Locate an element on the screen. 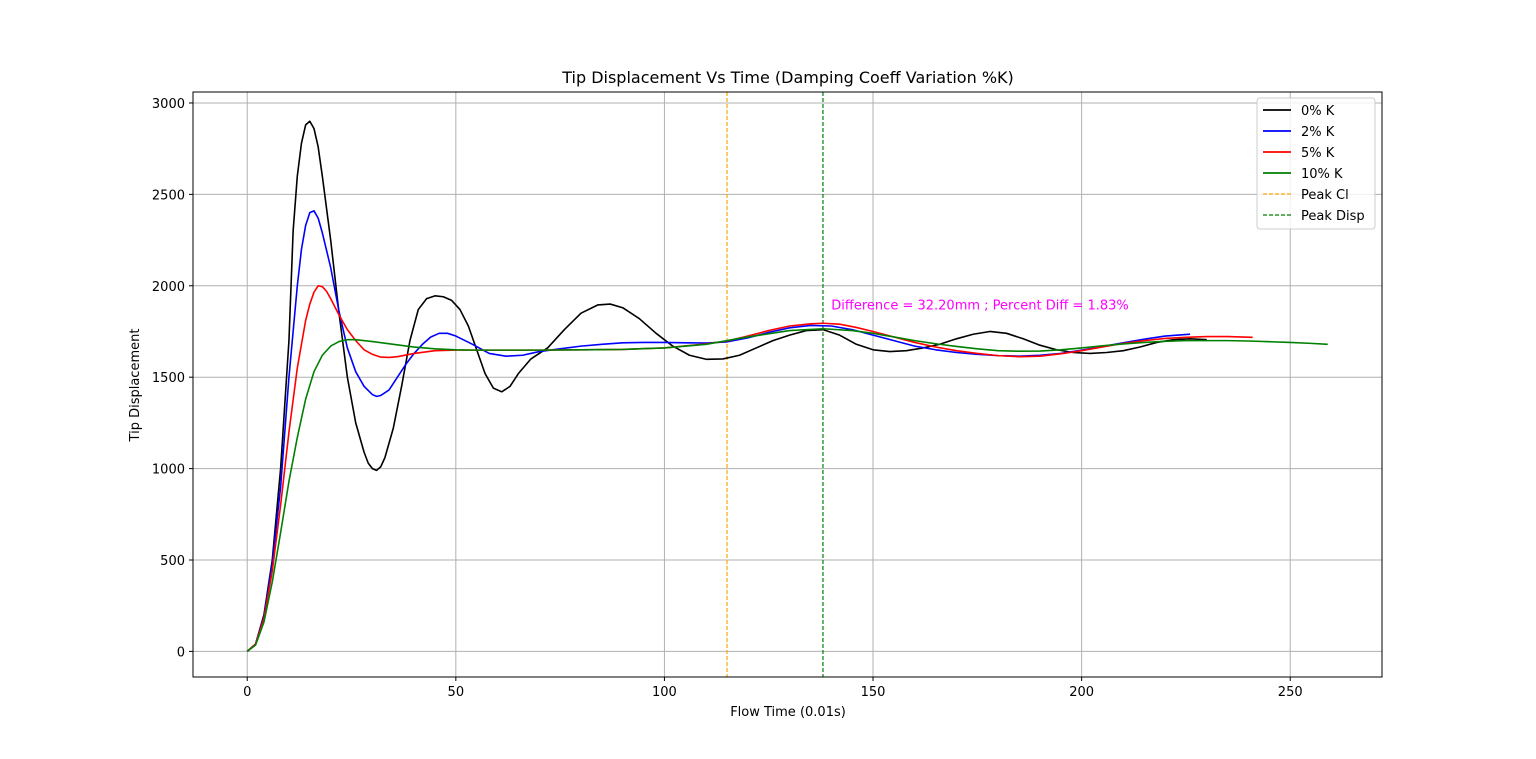  x-tick-label: 250 is located at coordinates (1290, 692).